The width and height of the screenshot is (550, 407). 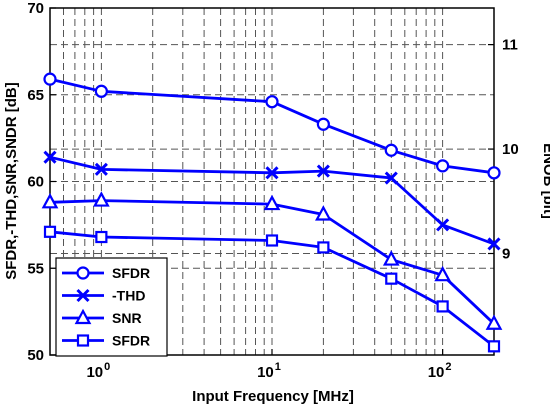 I want to click on y2-tick-label: 10, so click(x=510, y=149).